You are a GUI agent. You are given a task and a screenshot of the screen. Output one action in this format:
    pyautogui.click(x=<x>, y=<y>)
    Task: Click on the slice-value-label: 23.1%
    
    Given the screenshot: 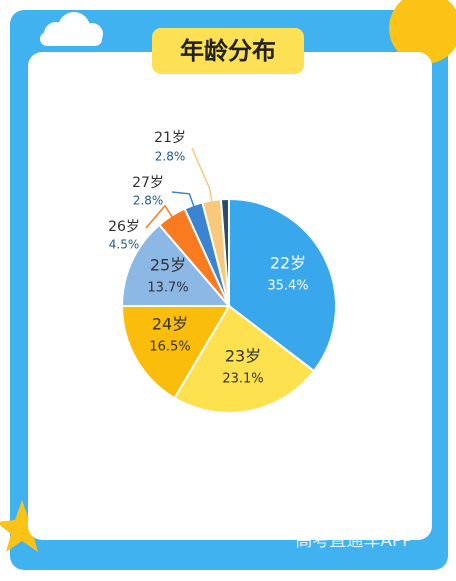 What is the action you would take?
    pyautogui.click(x=242, y=379)
    